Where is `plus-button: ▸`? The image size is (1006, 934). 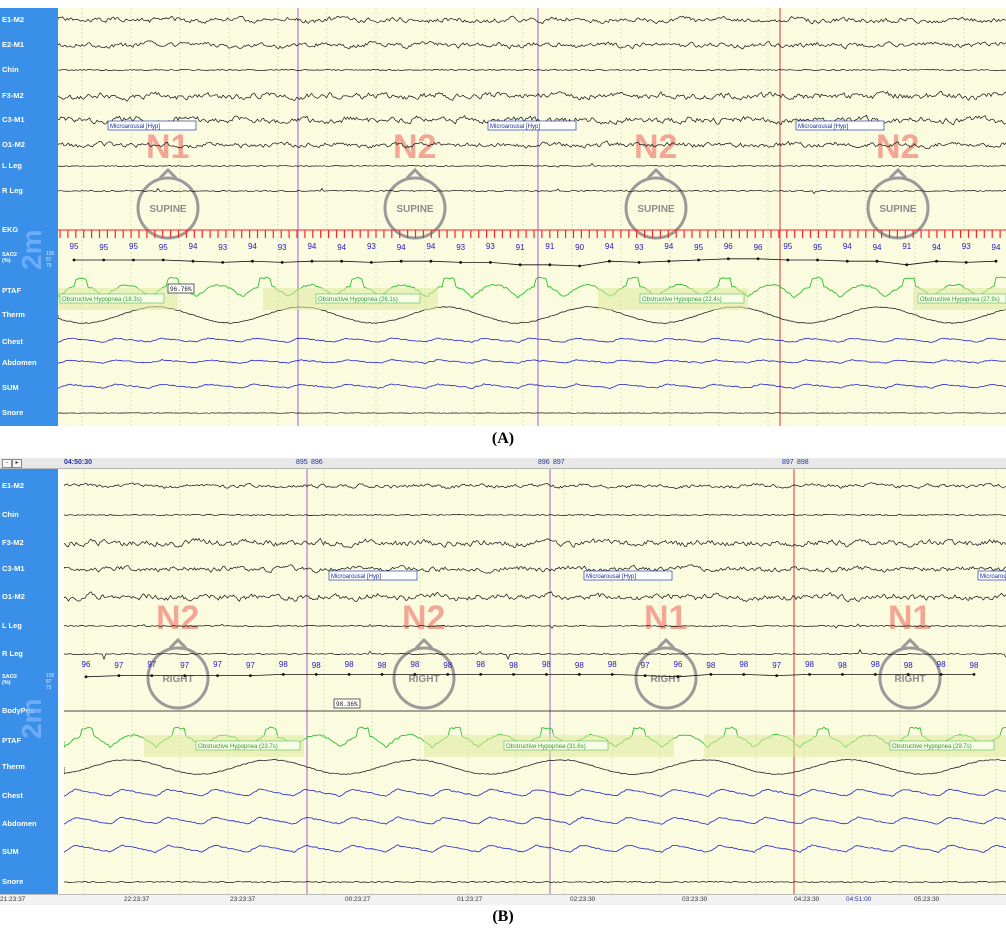
plus-button: ▸ is located at coordinates (17, 463).